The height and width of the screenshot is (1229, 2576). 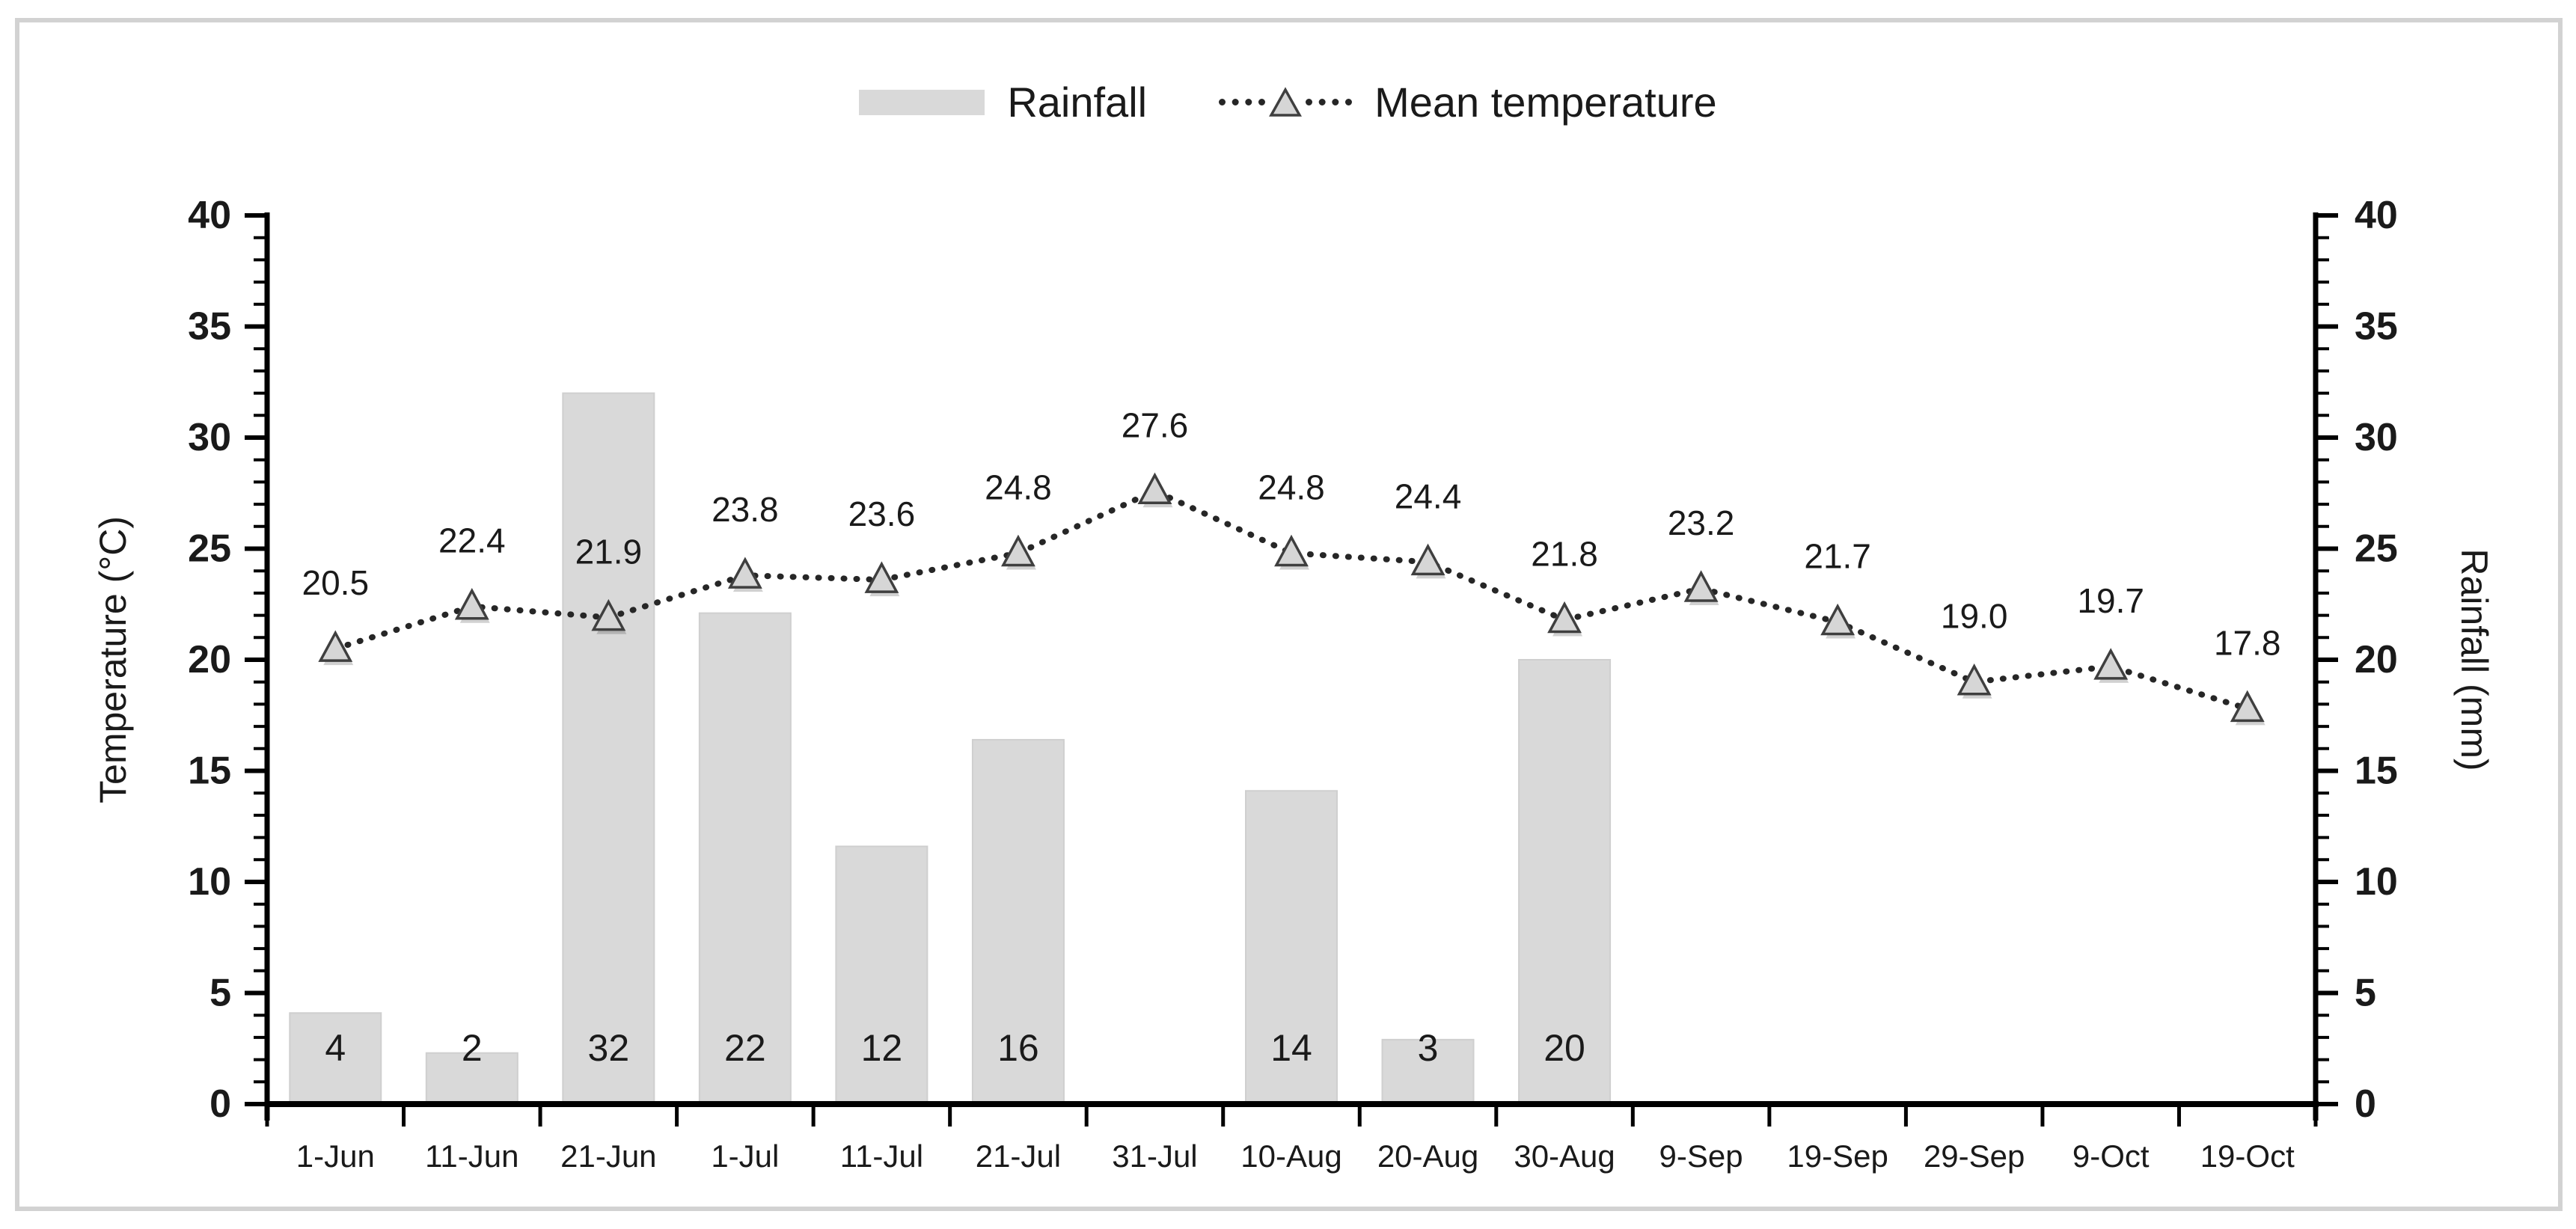 What do you see at coordinates (1427, 1156) in the screenshot?
I see `x-label-20-Aug: 20-Aug` at bounding box center [1427, 1156].